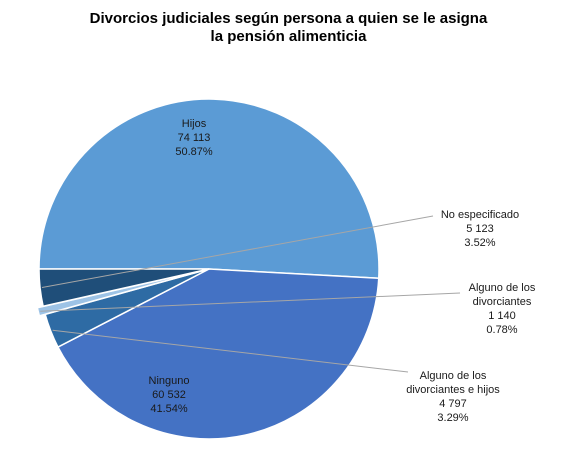  Describe the element at coordinates (194, 124) in the screenshot. I see `slice-label-name: Hijos` at that location.